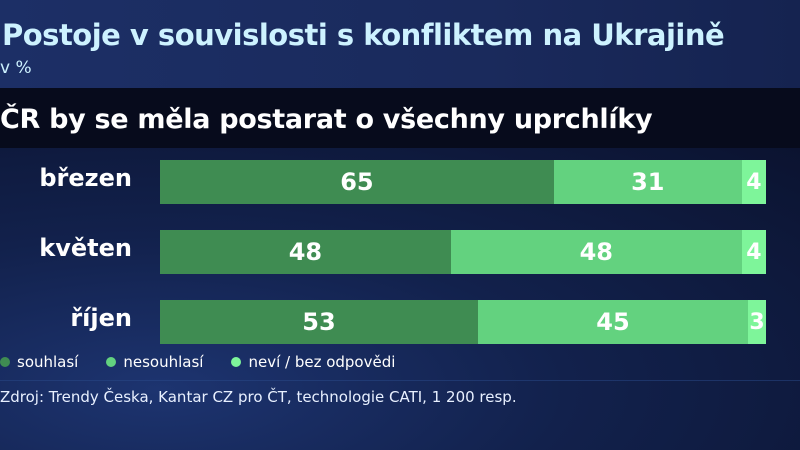 The width and height of the screenshot is (800, 450). Describe the element at coordinates (319, 322) in the screenshot. I see `segment-souhlasi: 53` at that location.